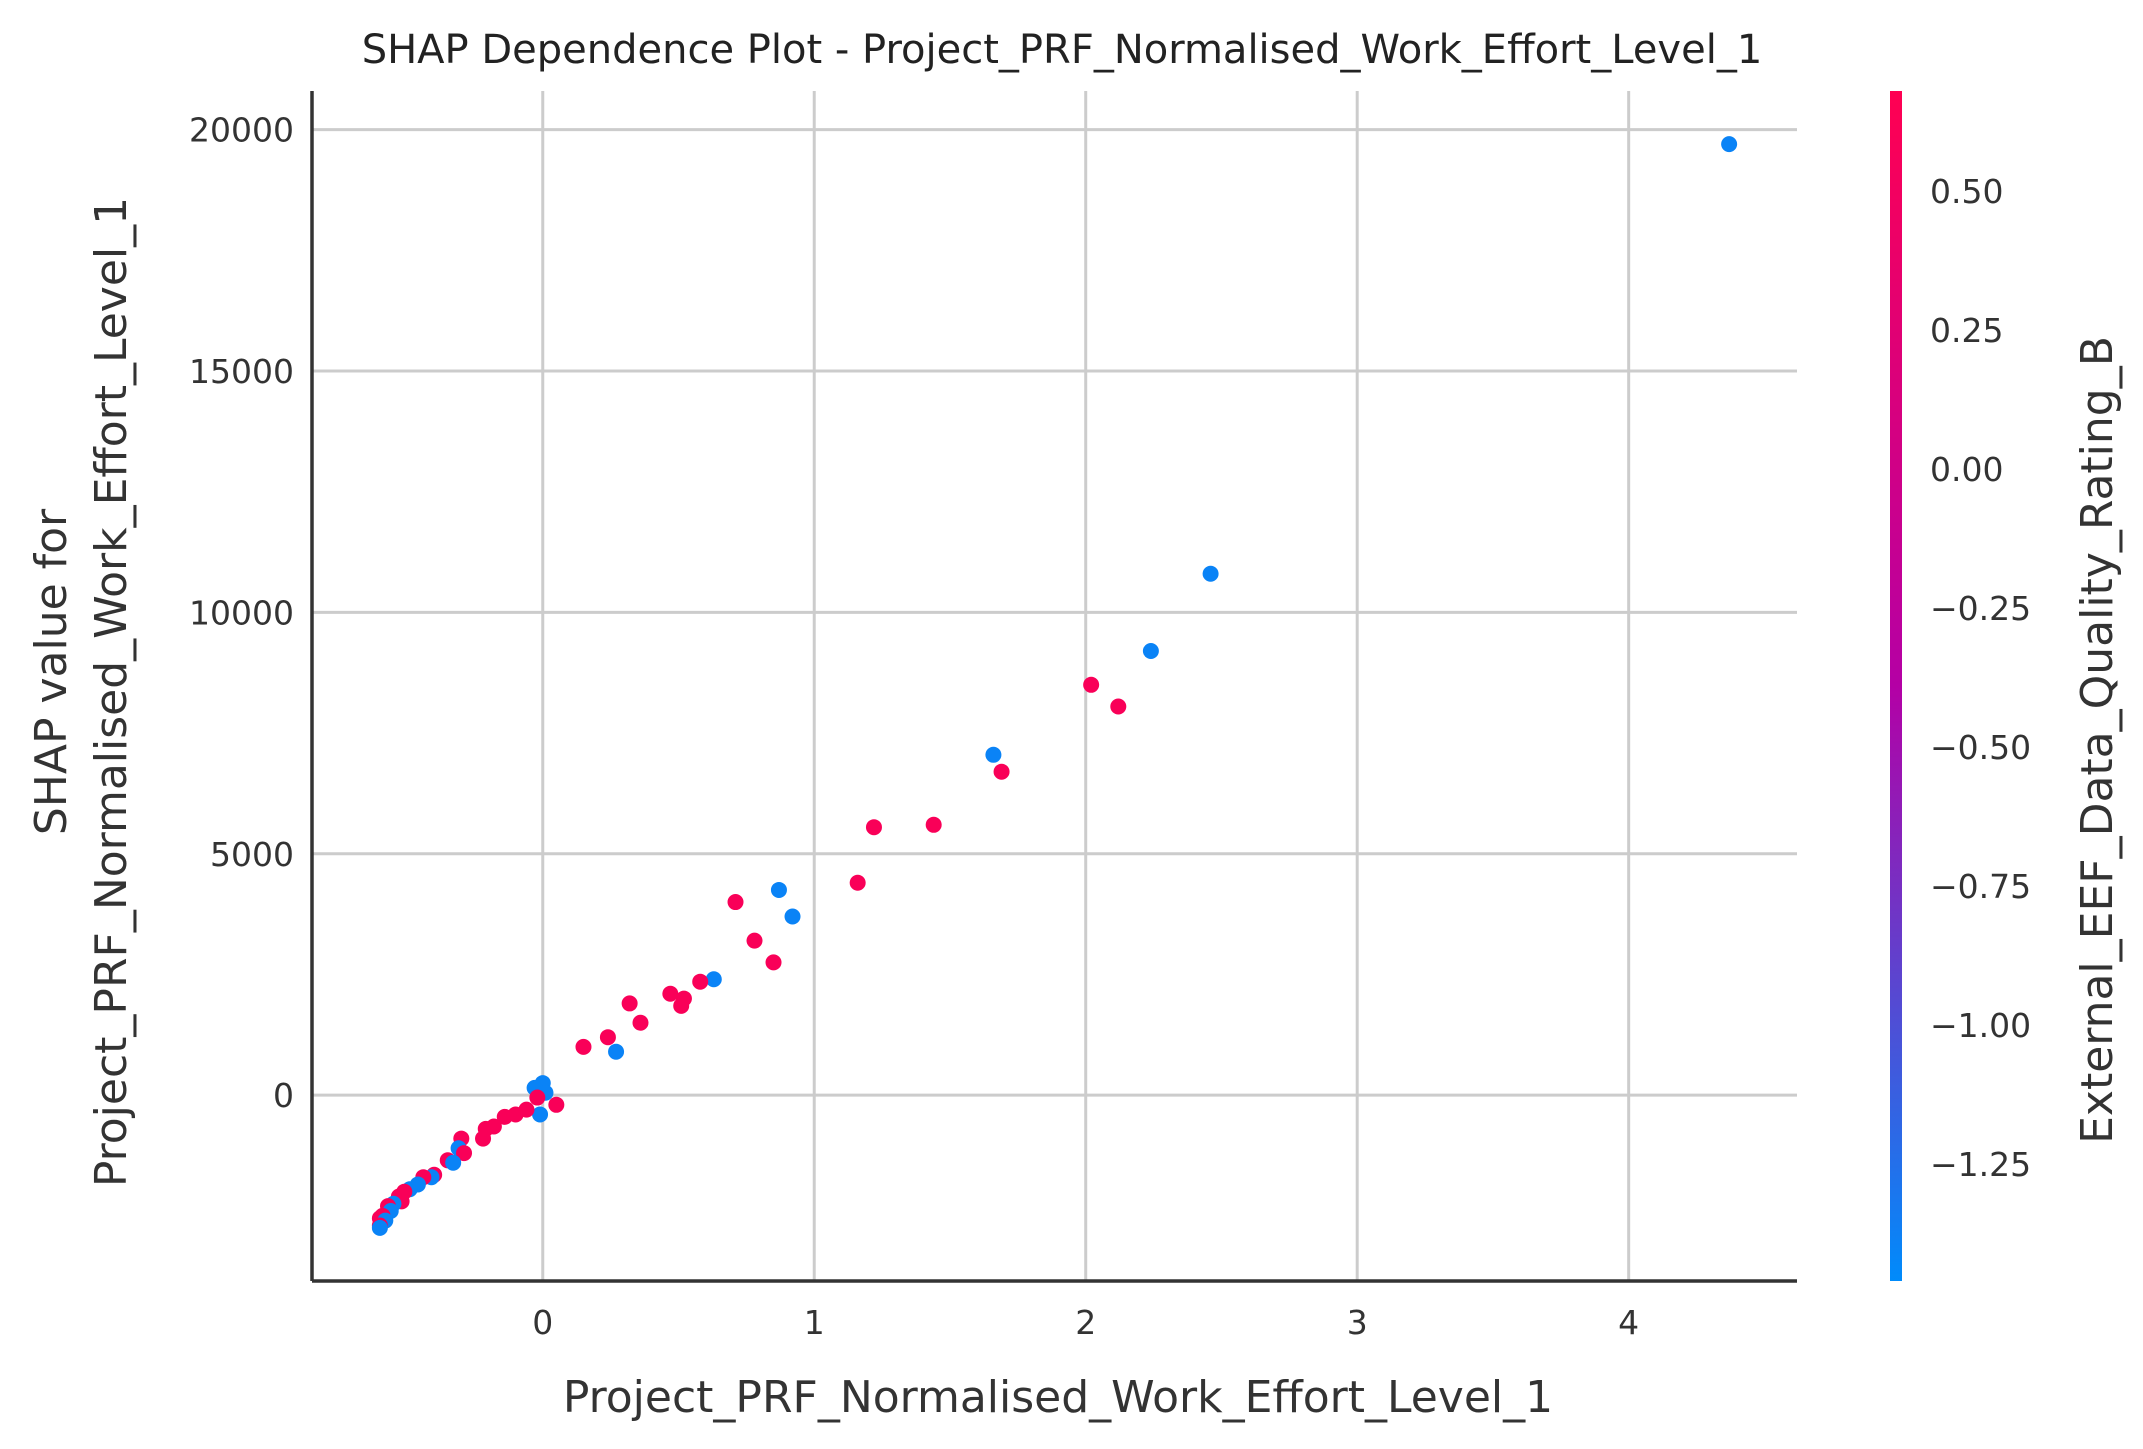 This screenshot has width=2143, height=1449. I want to click on colorbar-tick-label: −0.75, so click(1980, 886).